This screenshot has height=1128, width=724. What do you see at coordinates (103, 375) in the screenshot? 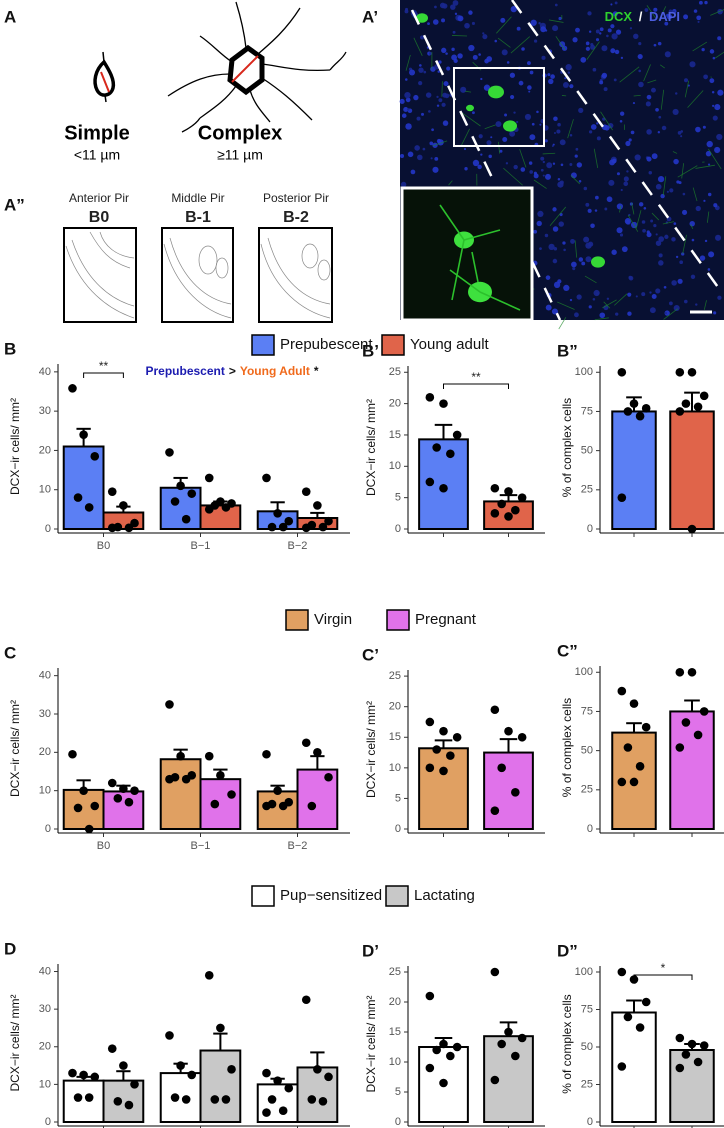
I see `significance-bracket` at bounding box center [103, 375].